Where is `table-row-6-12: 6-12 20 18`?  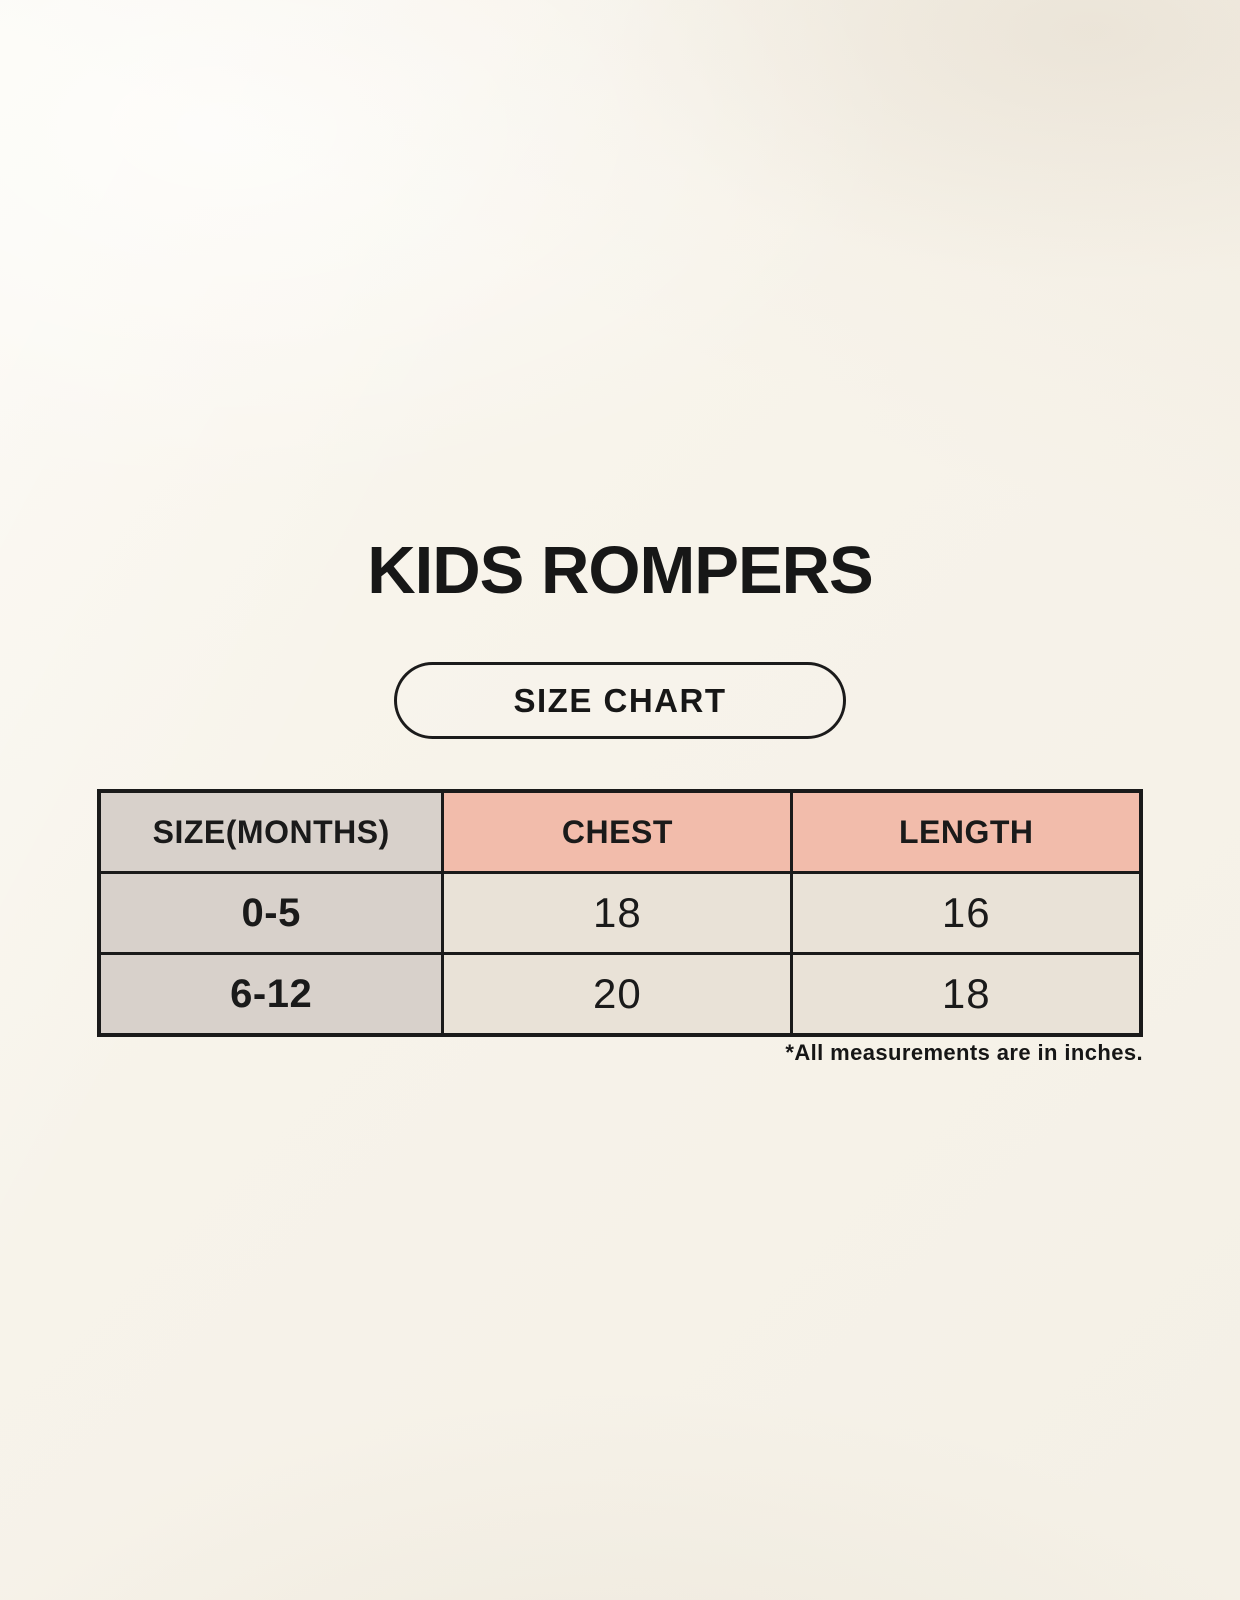
table-row-6-12: 6-12 20 18 is located at coordinates (620, 994).